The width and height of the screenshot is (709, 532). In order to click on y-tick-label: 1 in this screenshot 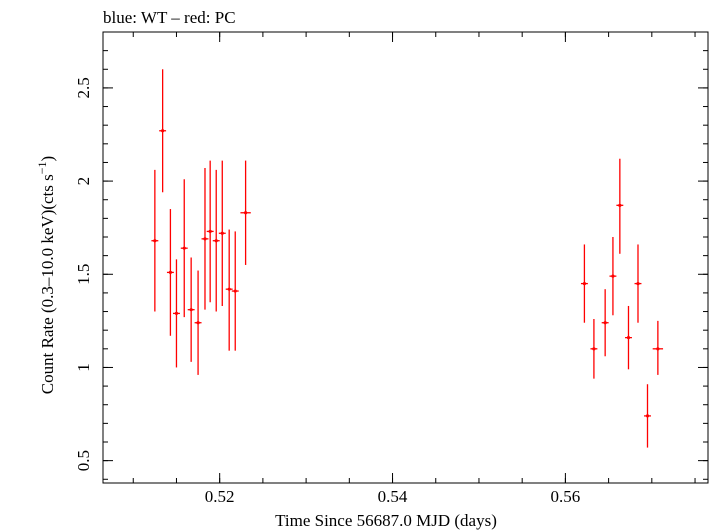, I will do `click(83, 367)`.